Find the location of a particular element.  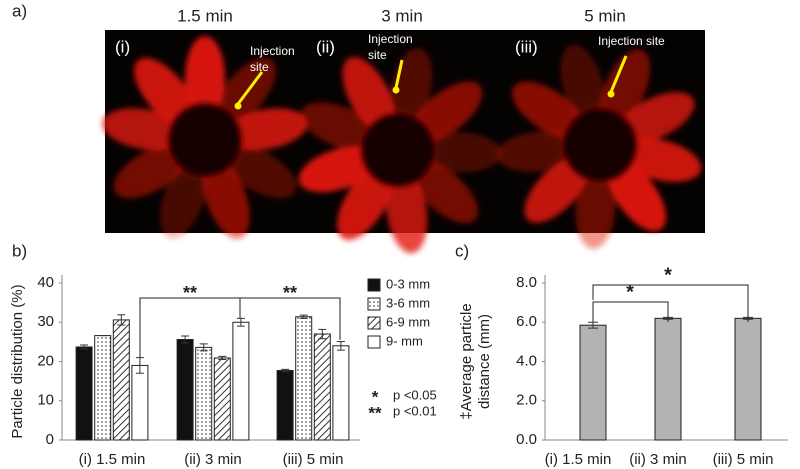

injection-dot is located at coordinates (238, 106).